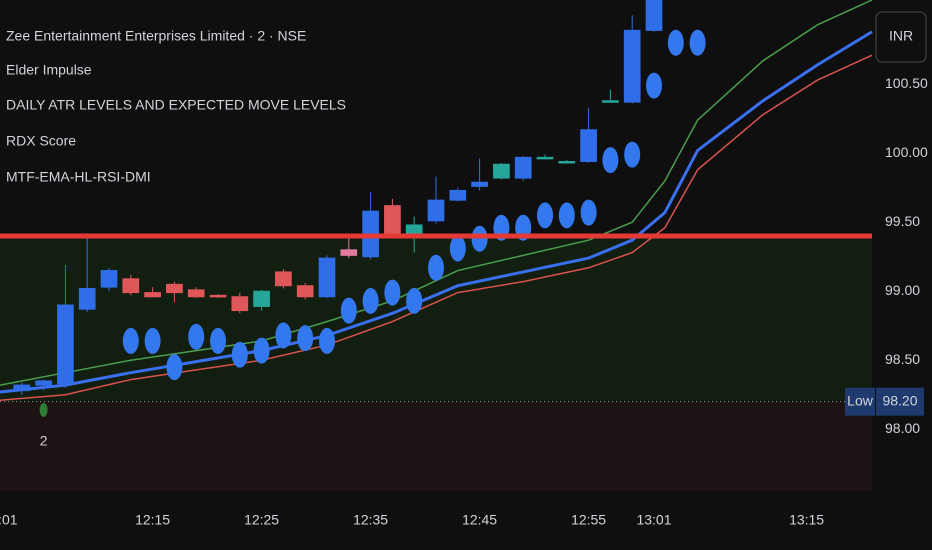 The width and height of the screenshot is (932, 550). What do you see at coordinates (479, 520) in the screenshot?
I see `x-tick-label: 12:45` at bounding box center [479, 520].